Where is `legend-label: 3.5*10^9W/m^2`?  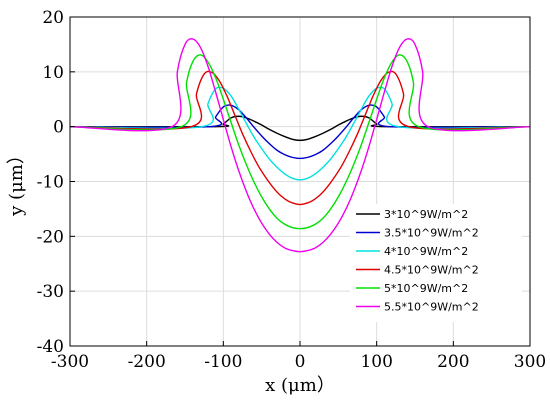 legend-label: 3.5*10^9W/m^2 is located at coordinates (431, 233).